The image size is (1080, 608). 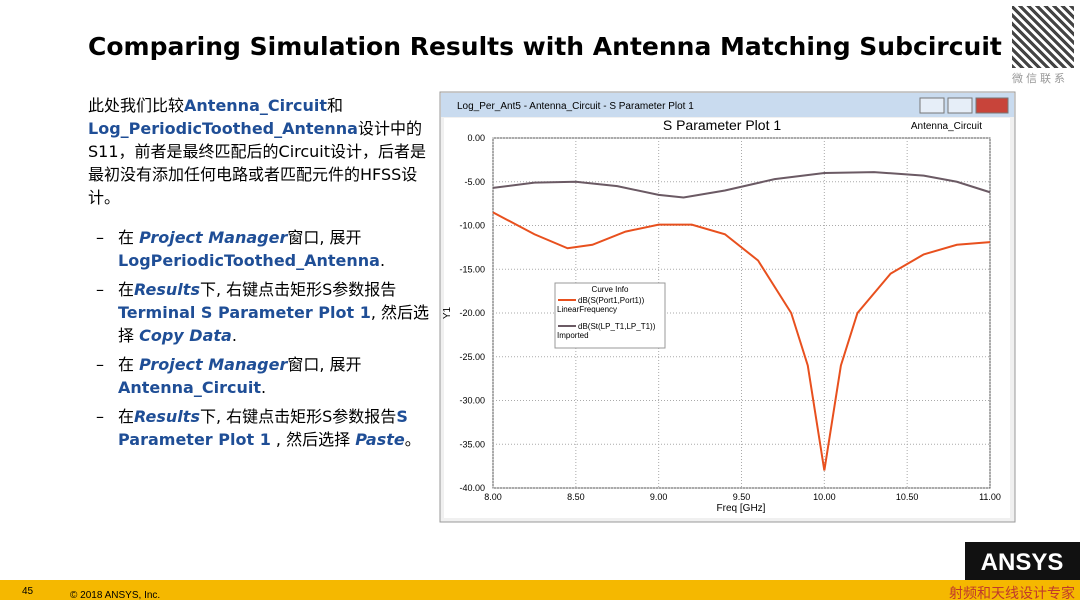 What do you see at coordinates (727, 105) in the screenshot?
I see `title-bar` at bounding box center [727, 105].